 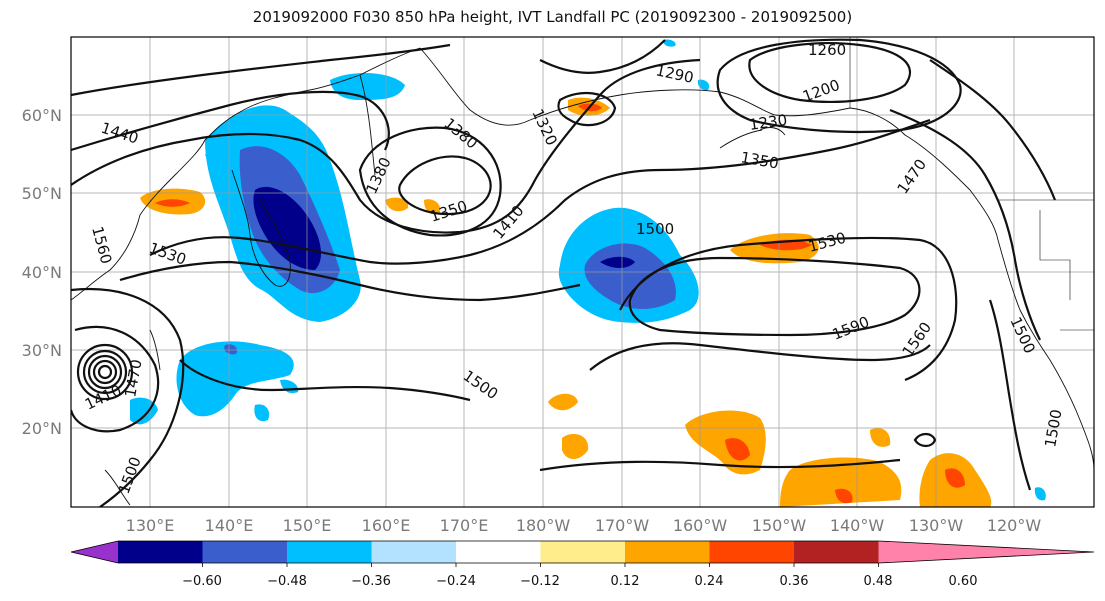 I want to click on lon-label: 170°E, so click(x=464, y=525).